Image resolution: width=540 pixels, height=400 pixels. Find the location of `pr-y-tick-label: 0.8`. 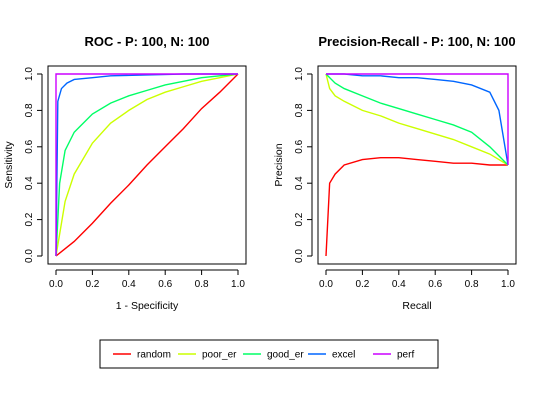

pr-y-tick-label: 0.8 is located at coordinates (299, 110).